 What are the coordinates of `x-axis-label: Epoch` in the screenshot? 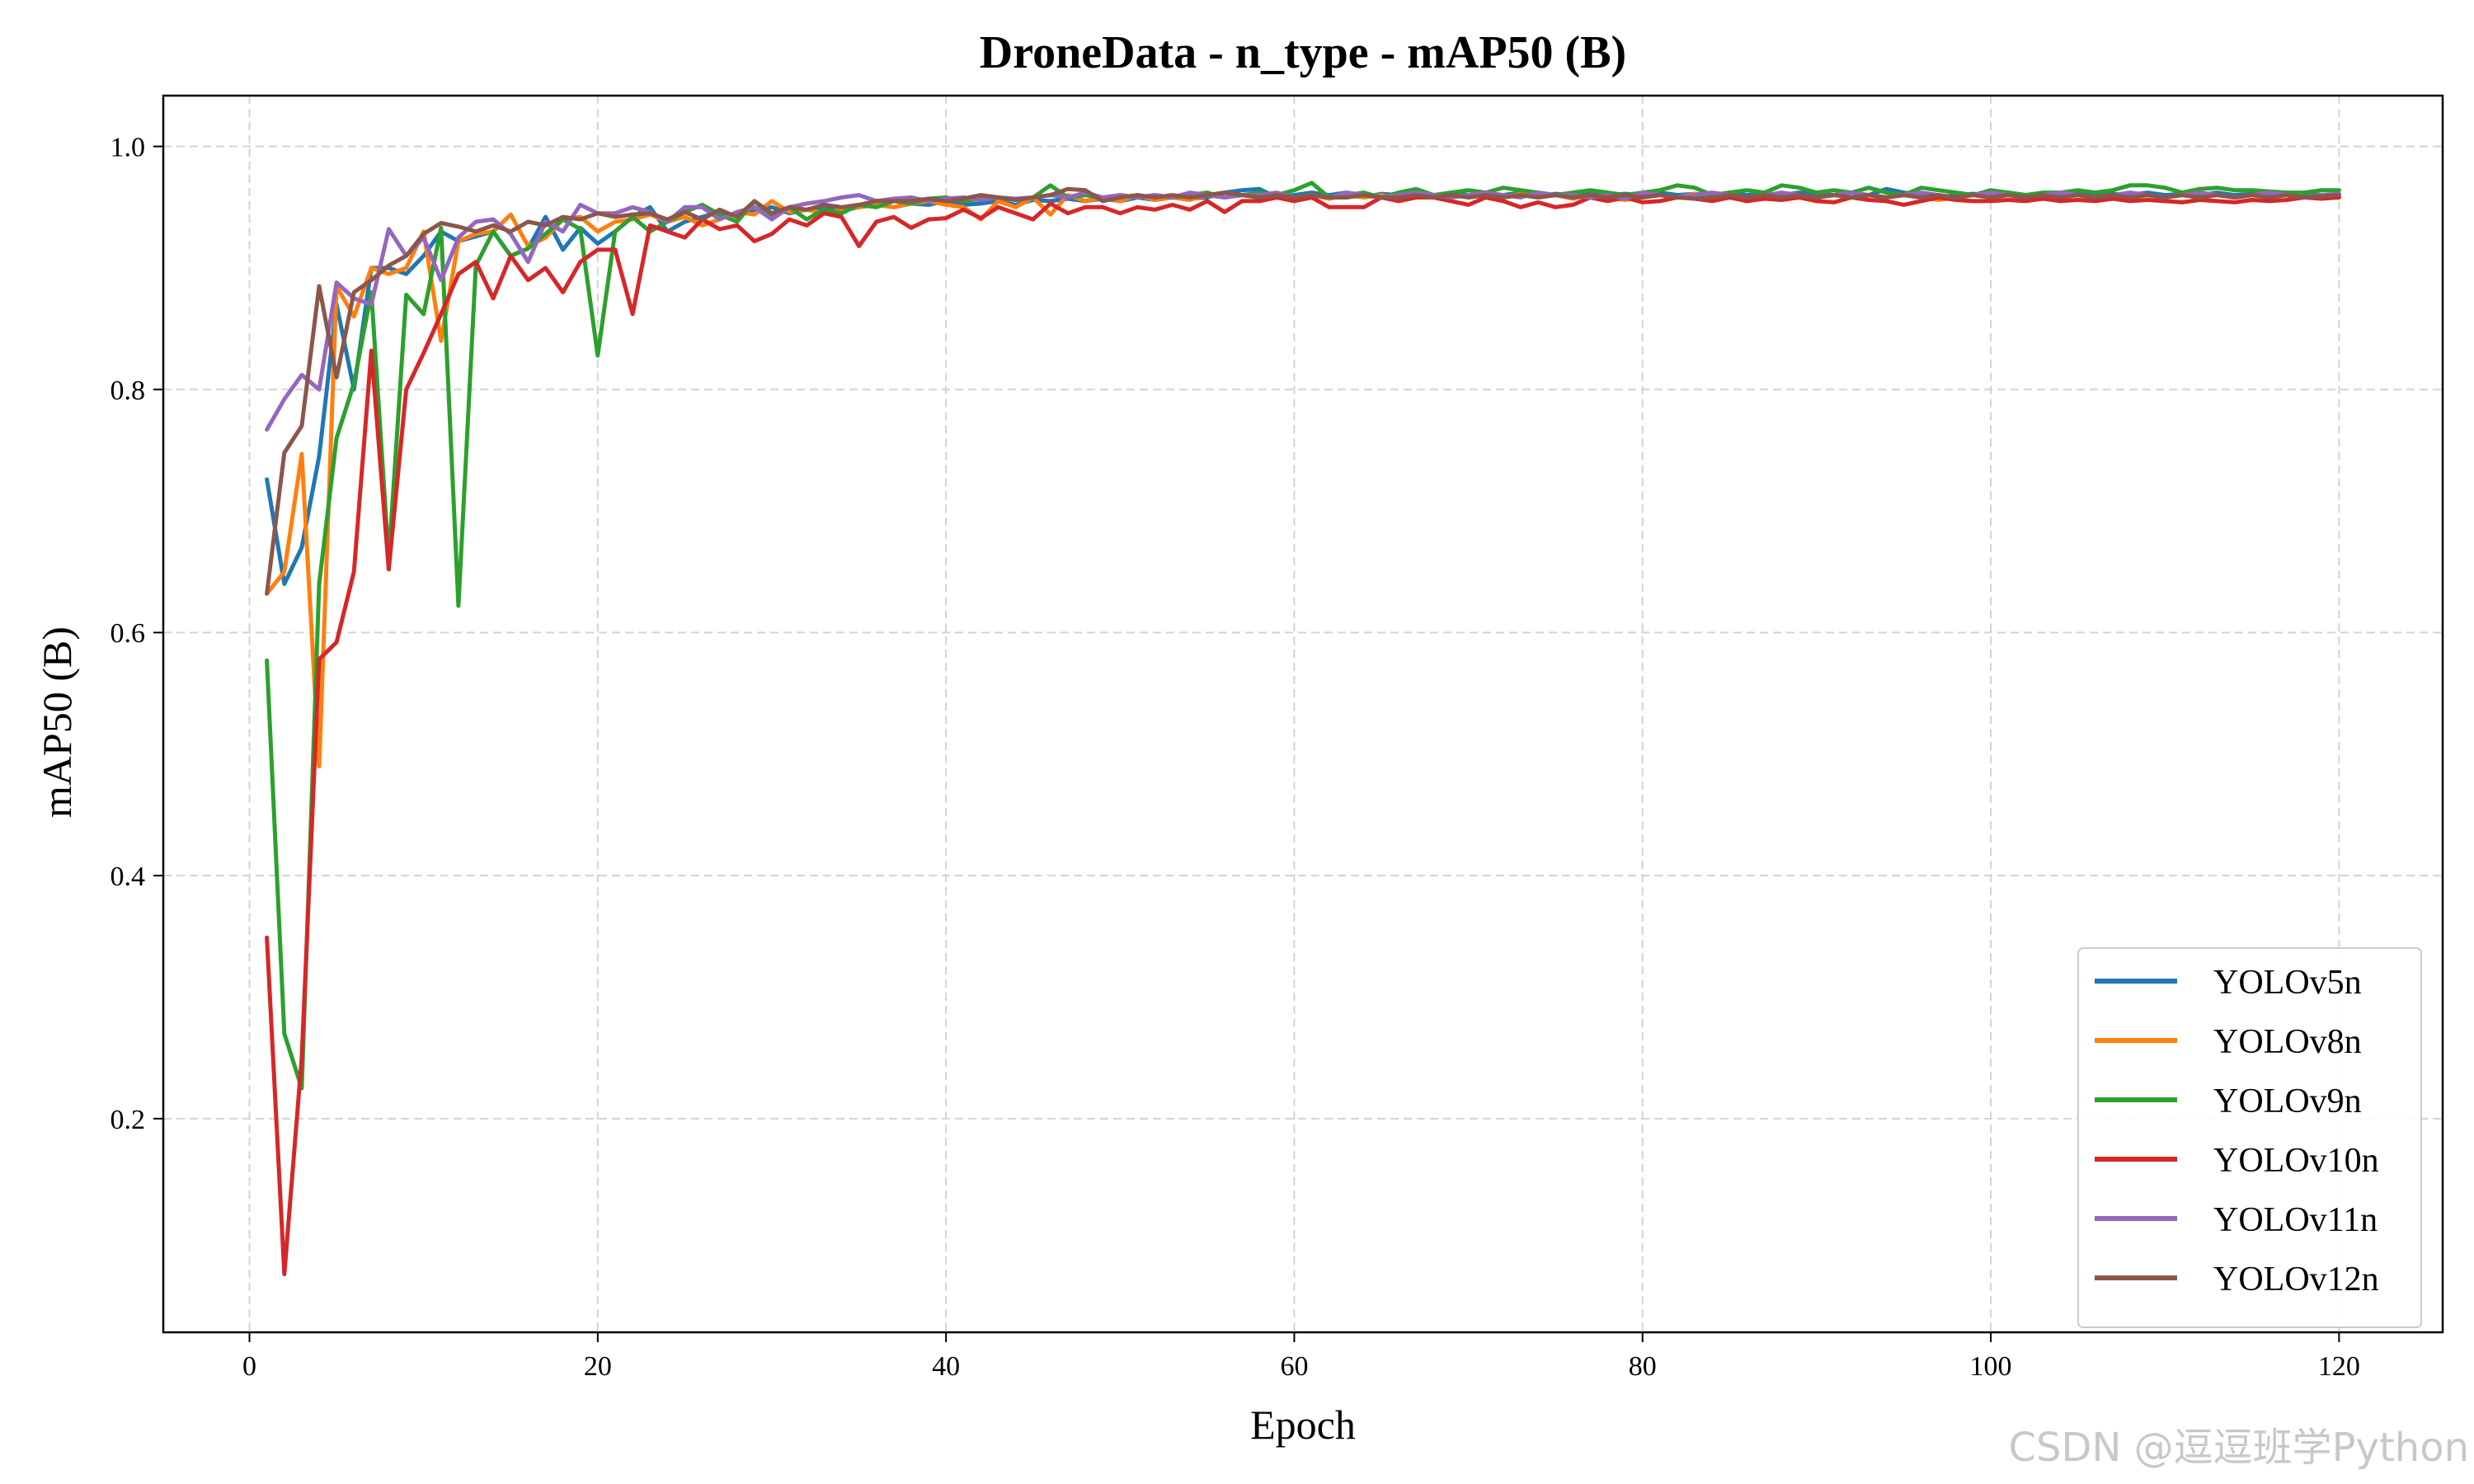 It's located at (1303, 1425).